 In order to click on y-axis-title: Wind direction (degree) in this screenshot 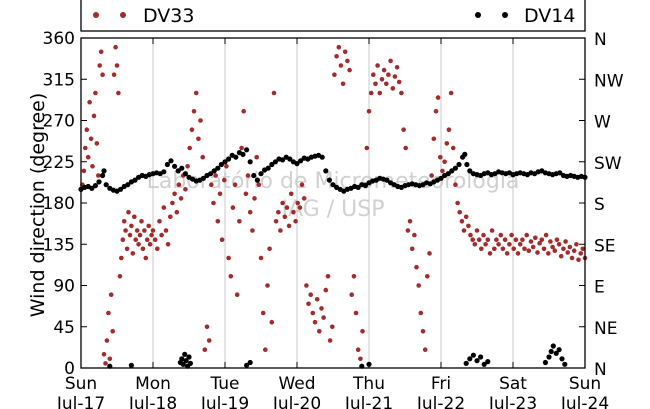, I will do `click(38, 205)`.